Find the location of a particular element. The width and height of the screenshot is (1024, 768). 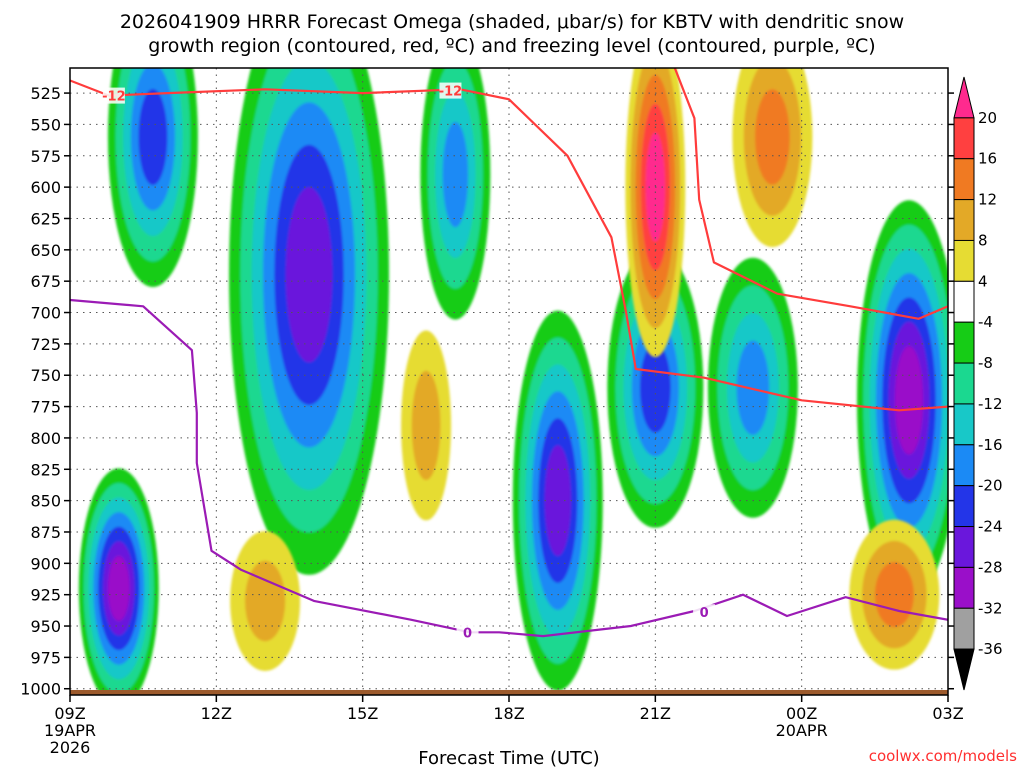

y-tick-label: 600 is located at coordinates (45, 187).